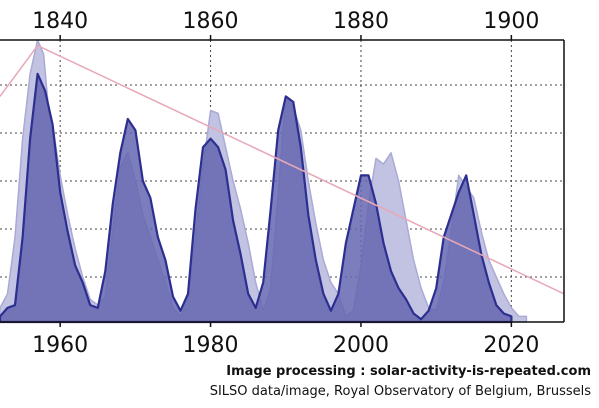 The image size is (599, 408). What do you see at coordinates (361, 21) in the screenshot?
I see `top-tick-label-1880: 1880` at bounding box center [361, 21].